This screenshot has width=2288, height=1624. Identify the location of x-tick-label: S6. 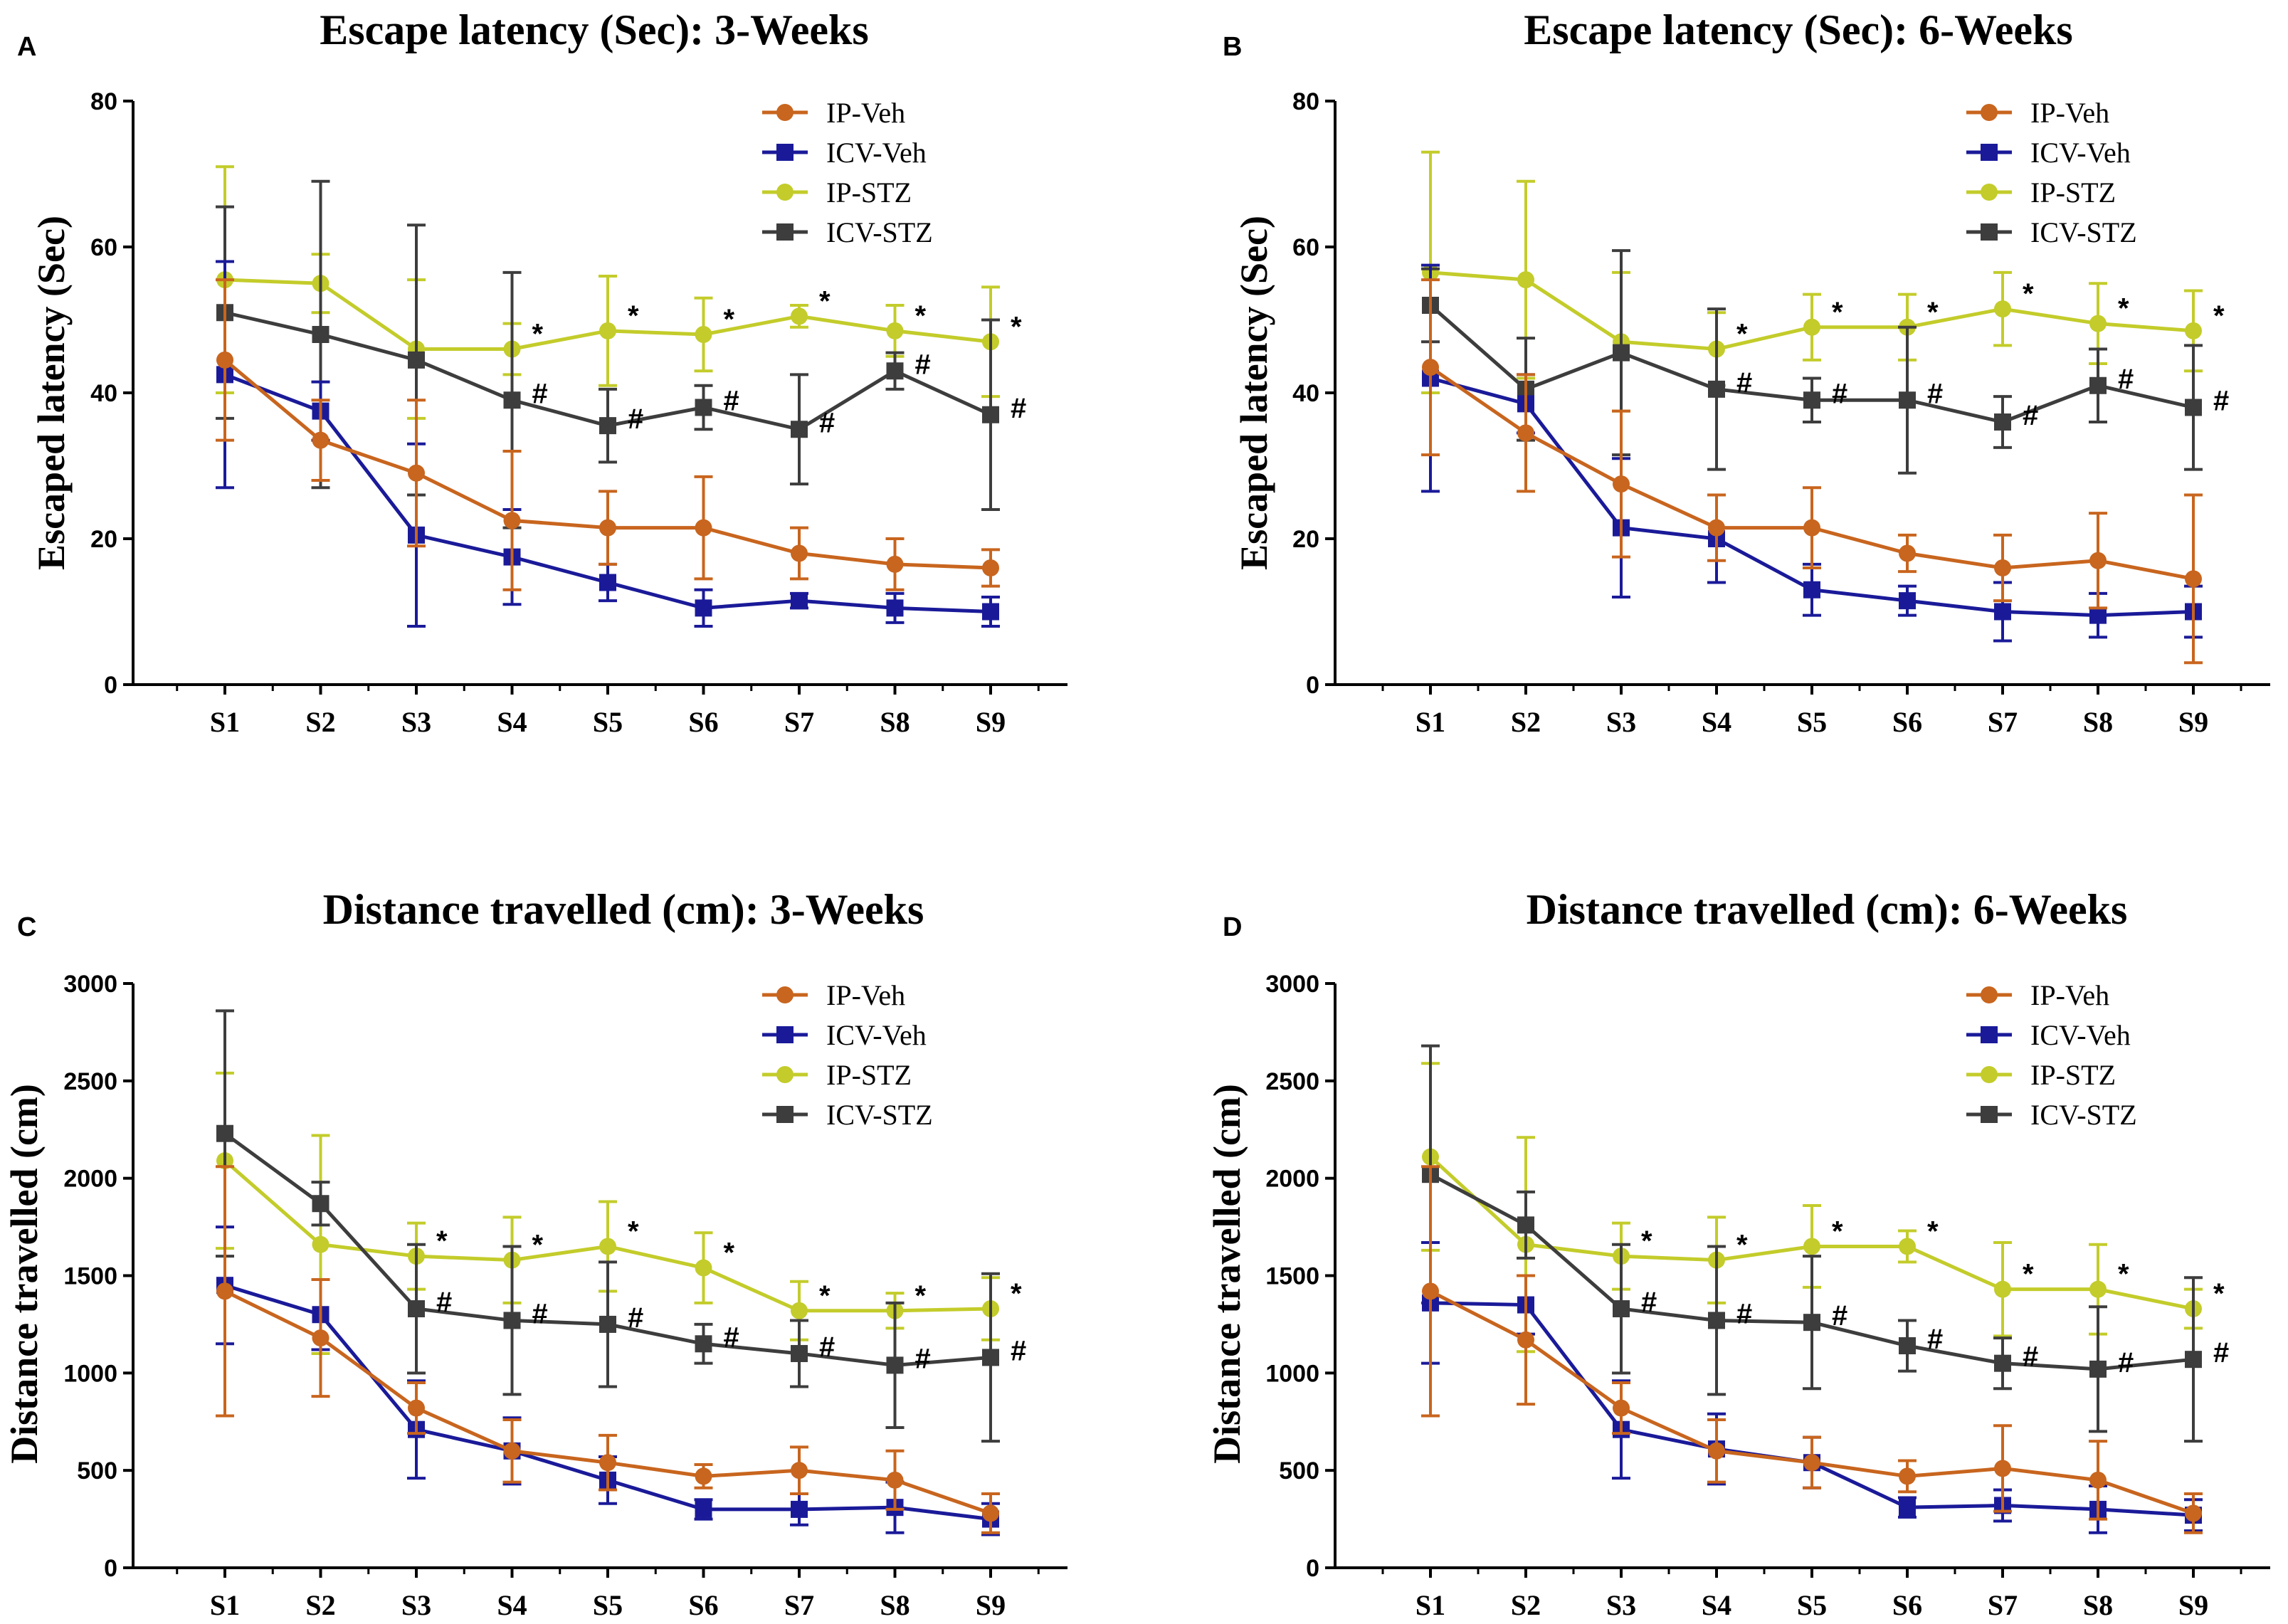
(1907, 1605).